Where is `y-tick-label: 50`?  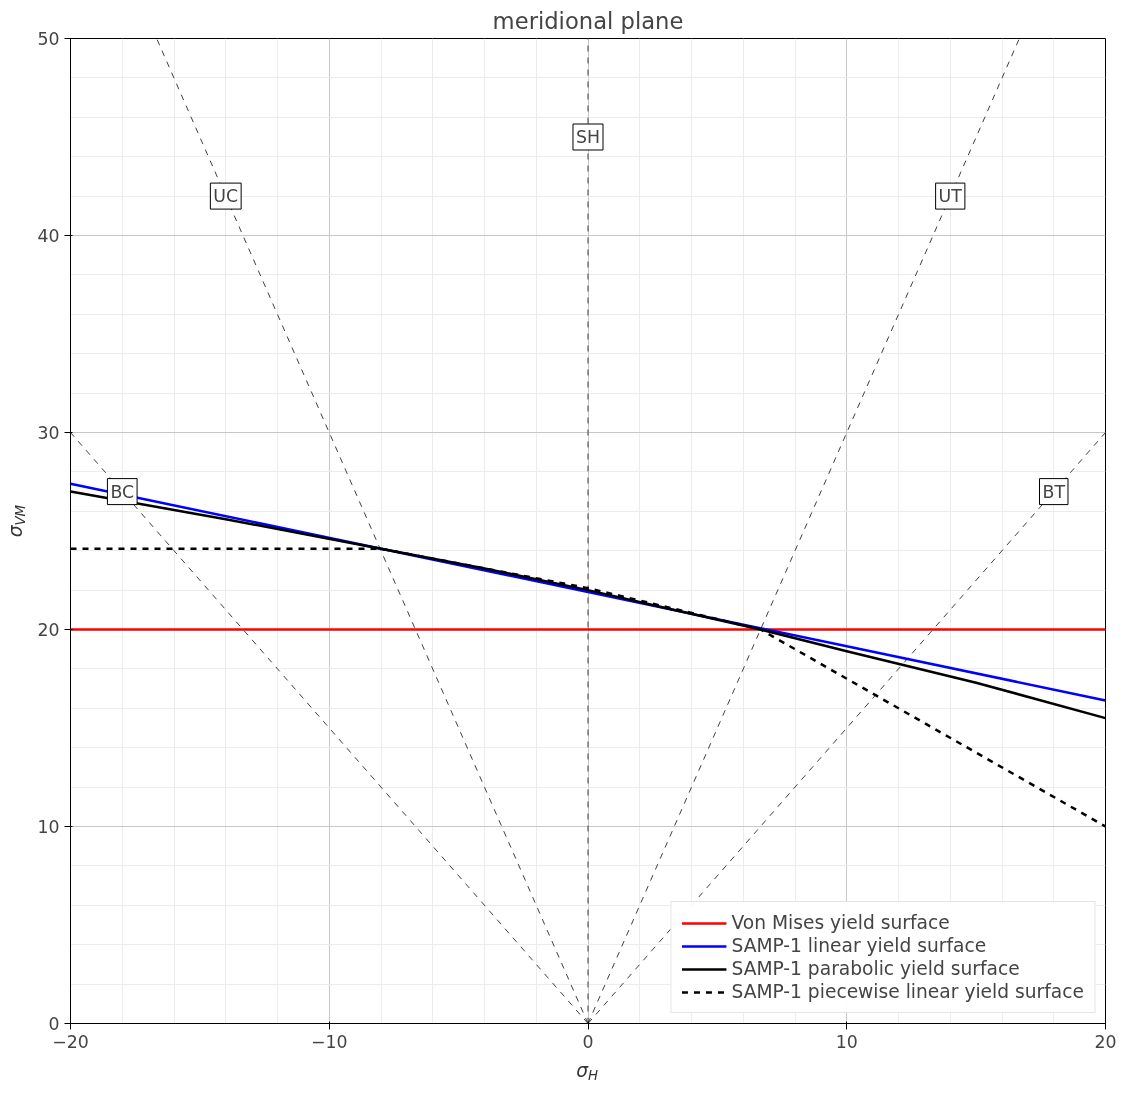
y-tick-label: 50 is located at coordinates (48, 39).